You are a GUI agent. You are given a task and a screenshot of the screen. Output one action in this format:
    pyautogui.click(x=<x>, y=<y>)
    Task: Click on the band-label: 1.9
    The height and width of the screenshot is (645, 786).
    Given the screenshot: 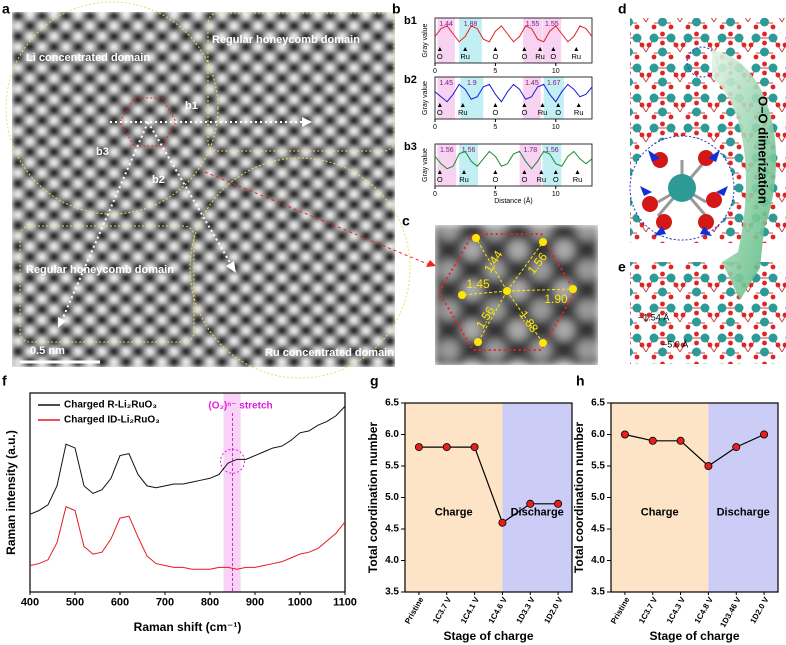 What is the action you would take?
    pyautogui.click(x=472, y=83)
    